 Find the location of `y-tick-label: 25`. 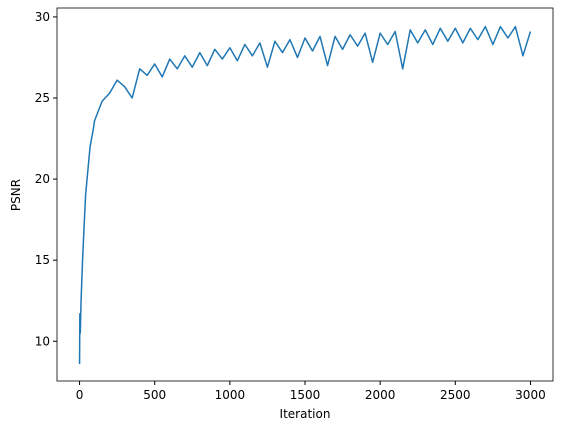

y-tick-label: 25 is located at coordinates (42, 98).